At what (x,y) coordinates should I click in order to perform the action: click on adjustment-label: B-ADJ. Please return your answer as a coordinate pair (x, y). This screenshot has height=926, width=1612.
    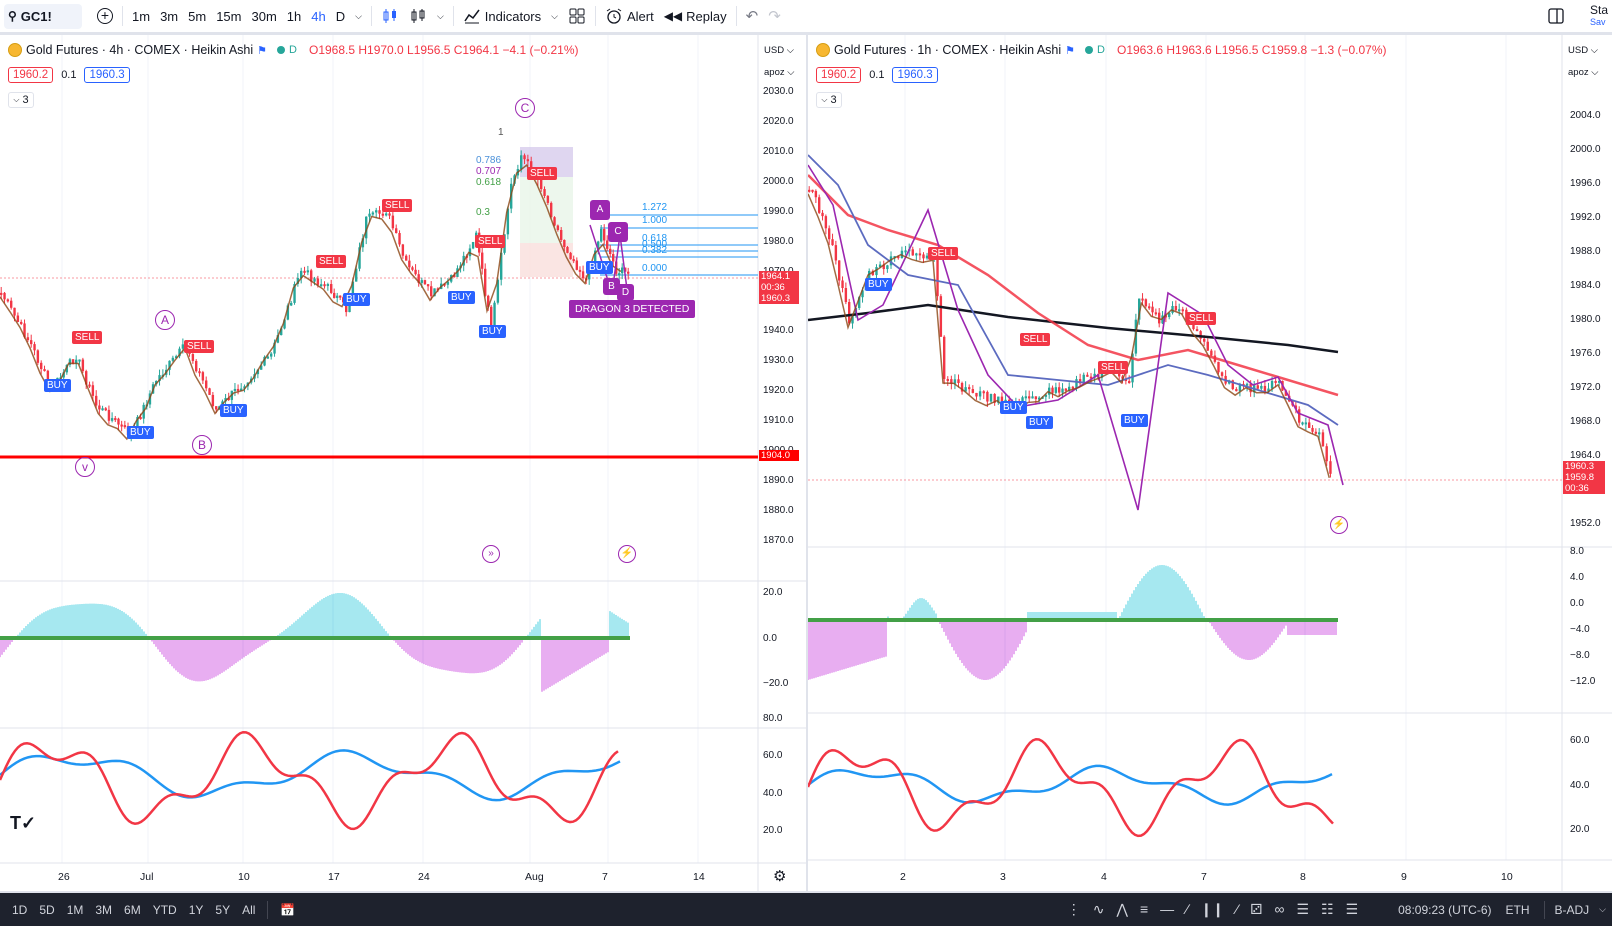
    Looking at the image, I should click on (1572, 909).